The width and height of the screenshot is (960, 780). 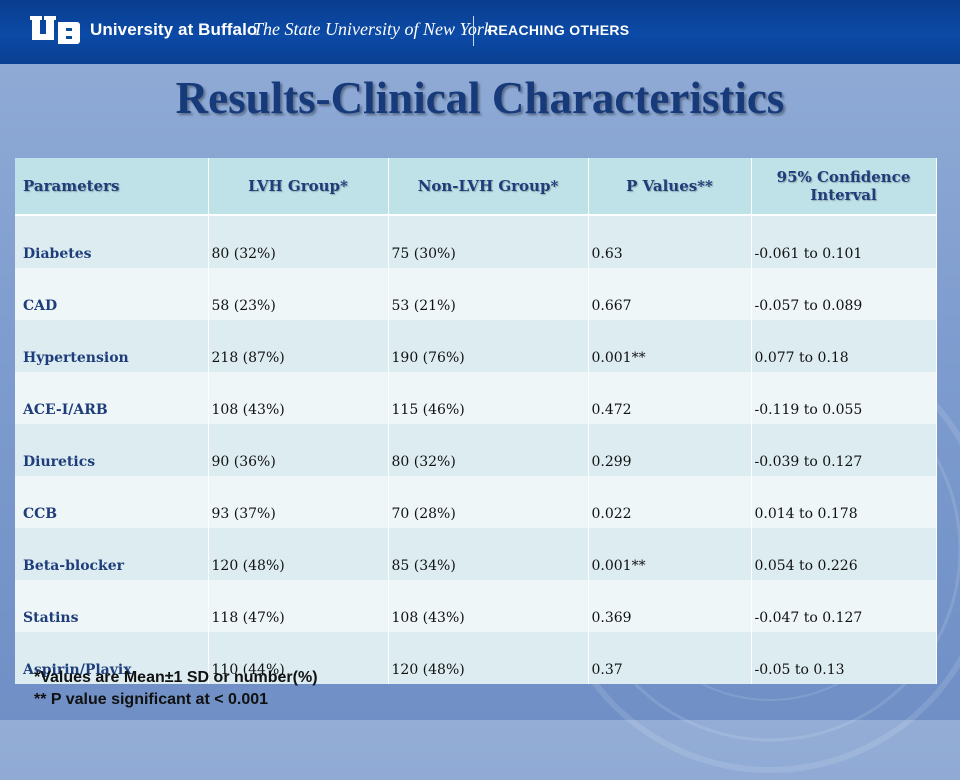 What do you see at coordinates (488, 187) in the screenshot?
I see `column-header: Non-LVH Group*` at bounding box center [488, 187].